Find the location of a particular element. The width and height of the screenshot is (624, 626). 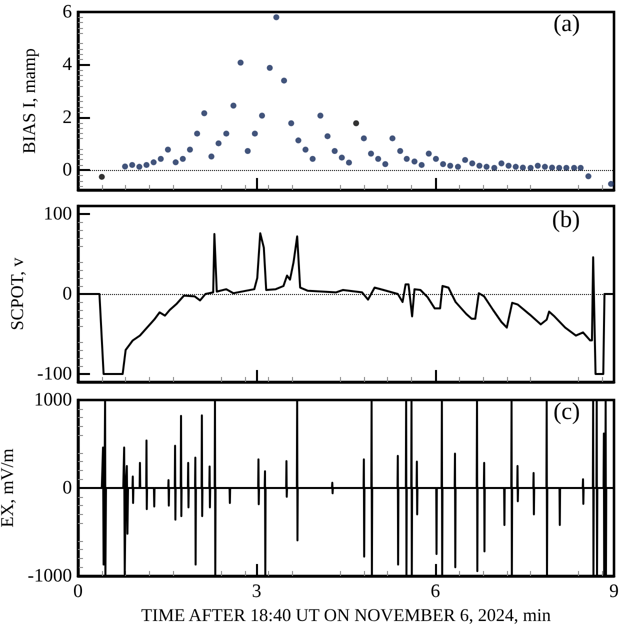

y-axis-title: SCPOT, v is located at coordinates (17, 294).